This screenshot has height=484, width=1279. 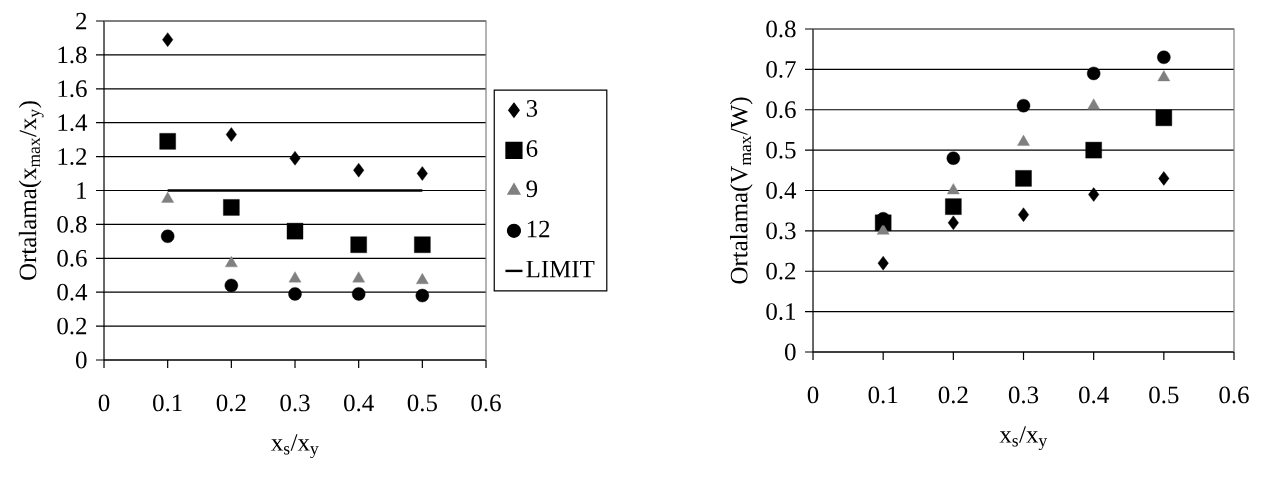 What do you see at coordinates (532, 108) in the screenshot?
I see `legend-label: 3` at bounding box center [532, 108].